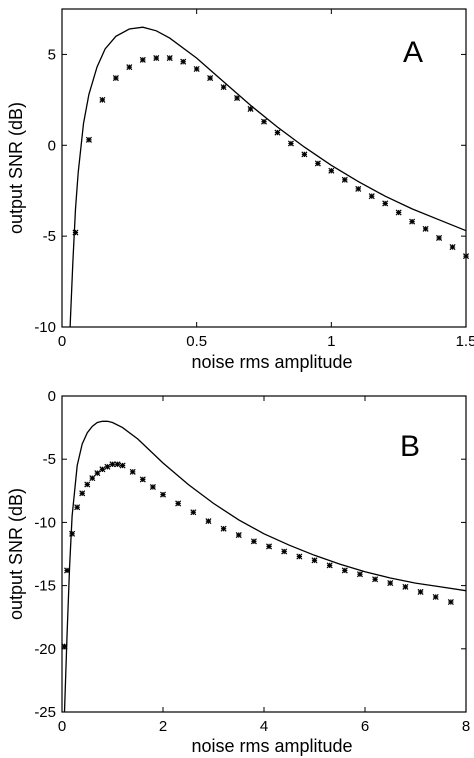  Describe the element at coordinates (465, 341) in the screenshot. I see `x-tick-label: 1.5` at that location.